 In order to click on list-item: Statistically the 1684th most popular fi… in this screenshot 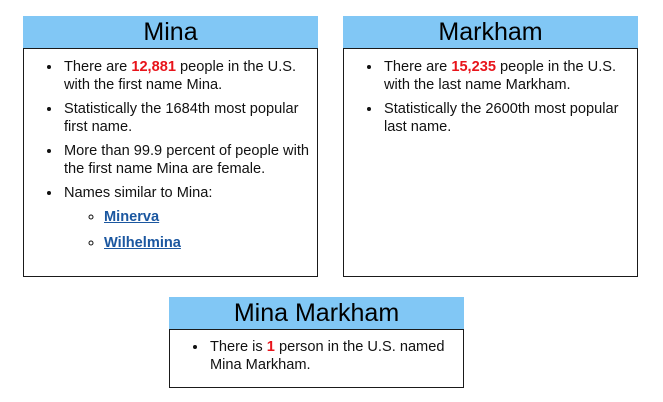, I will do `click(189, 118)`.